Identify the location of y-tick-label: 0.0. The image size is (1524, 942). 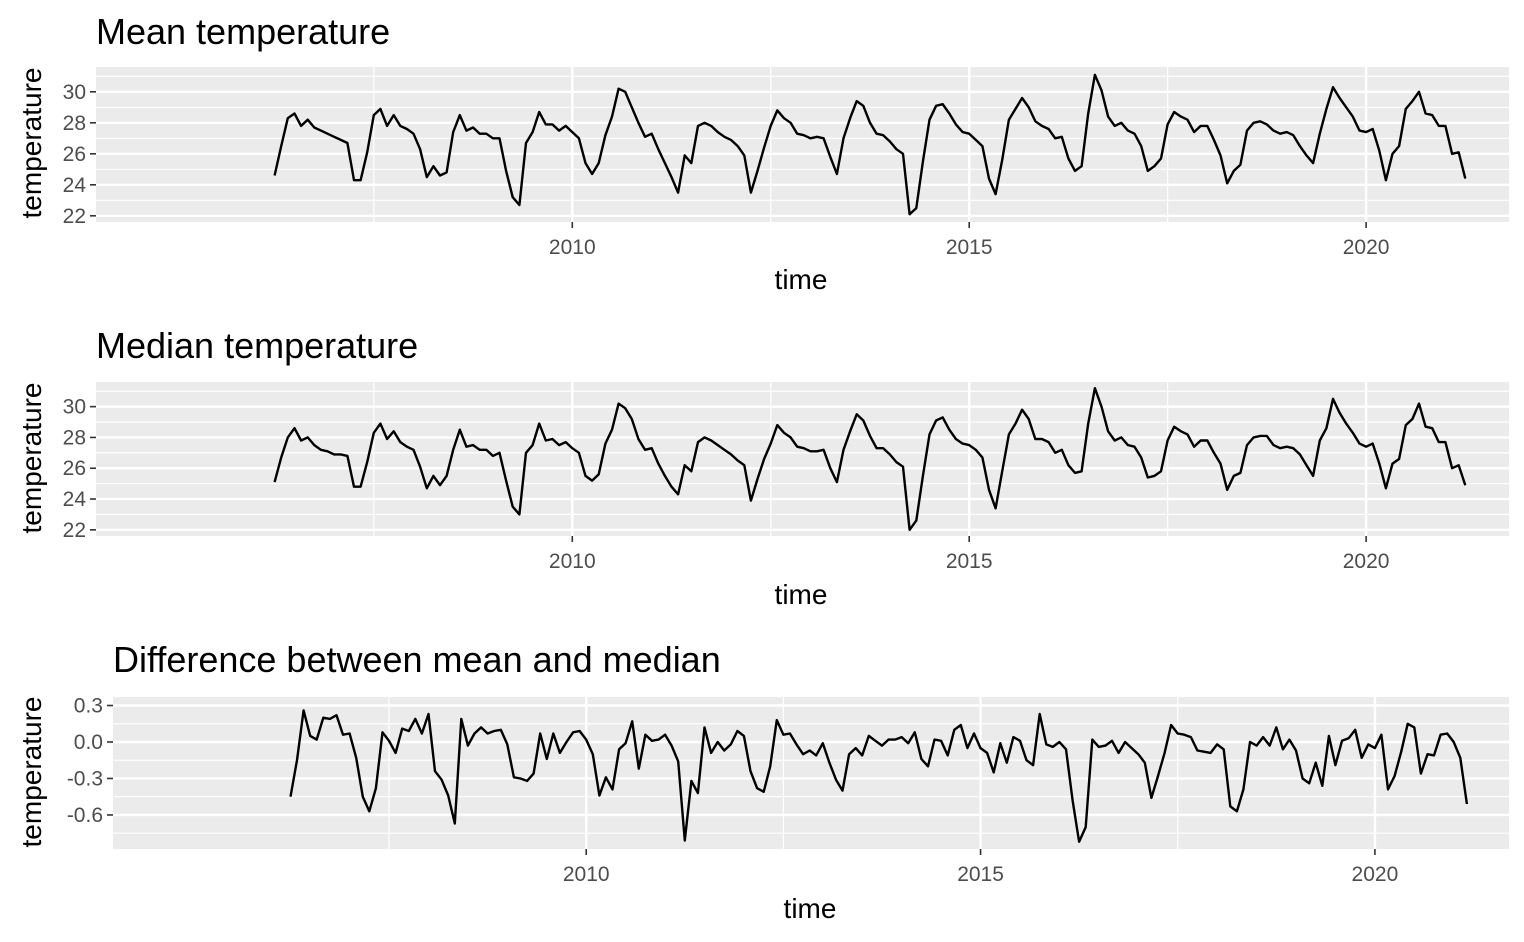
(88, 742).